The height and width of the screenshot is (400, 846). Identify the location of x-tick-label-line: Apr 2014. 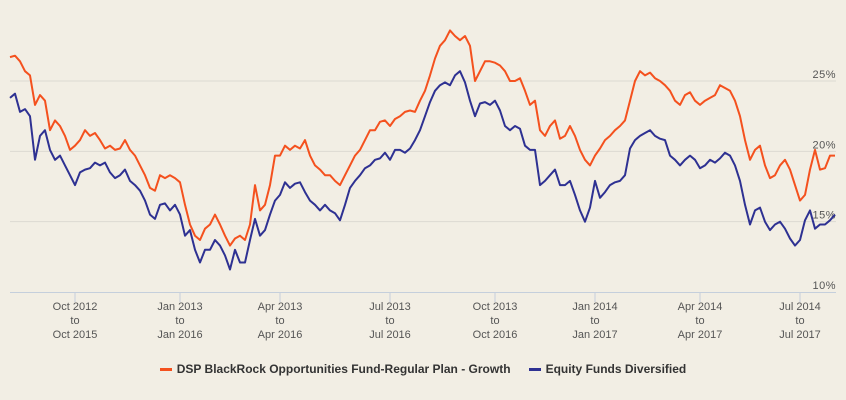
(700, 307).